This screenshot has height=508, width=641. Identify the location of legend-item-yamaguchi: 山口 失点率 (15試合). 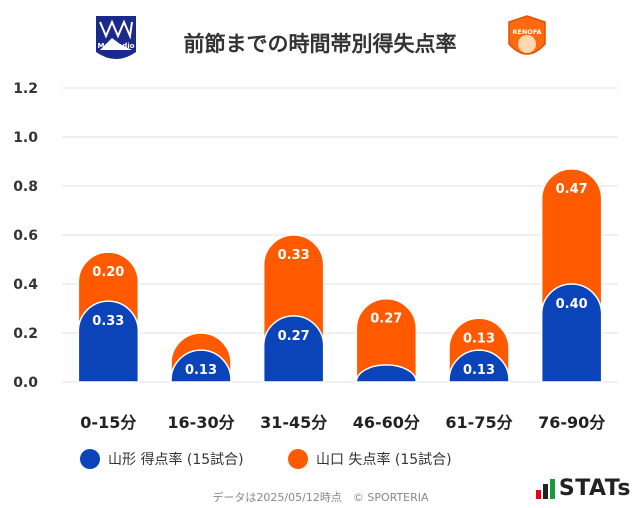
(370, 459).